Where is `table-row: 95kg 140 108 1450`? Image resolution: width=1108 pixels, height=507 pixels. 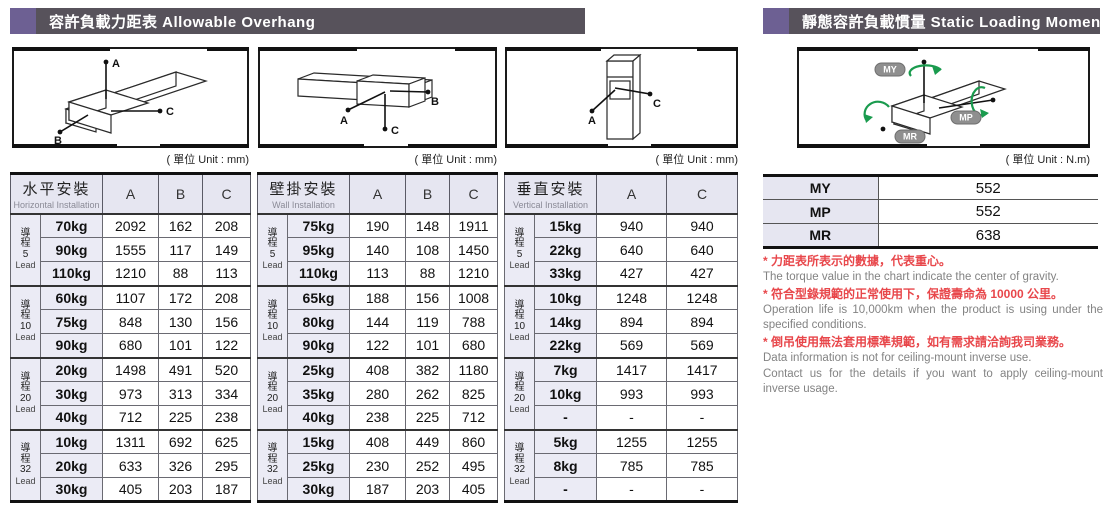 table-row: 95kg 140 108 1450 is located at coordinates (378, 249).